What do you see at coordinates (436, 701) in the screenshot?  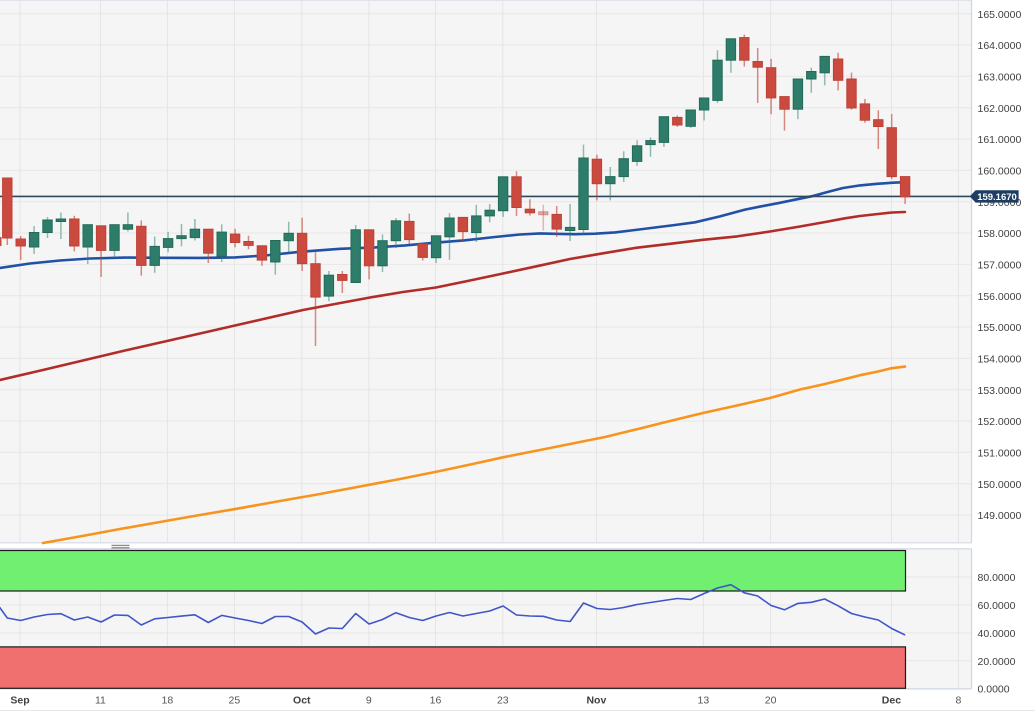 I see `svg-text: 16` at bounding box center [436, 701].